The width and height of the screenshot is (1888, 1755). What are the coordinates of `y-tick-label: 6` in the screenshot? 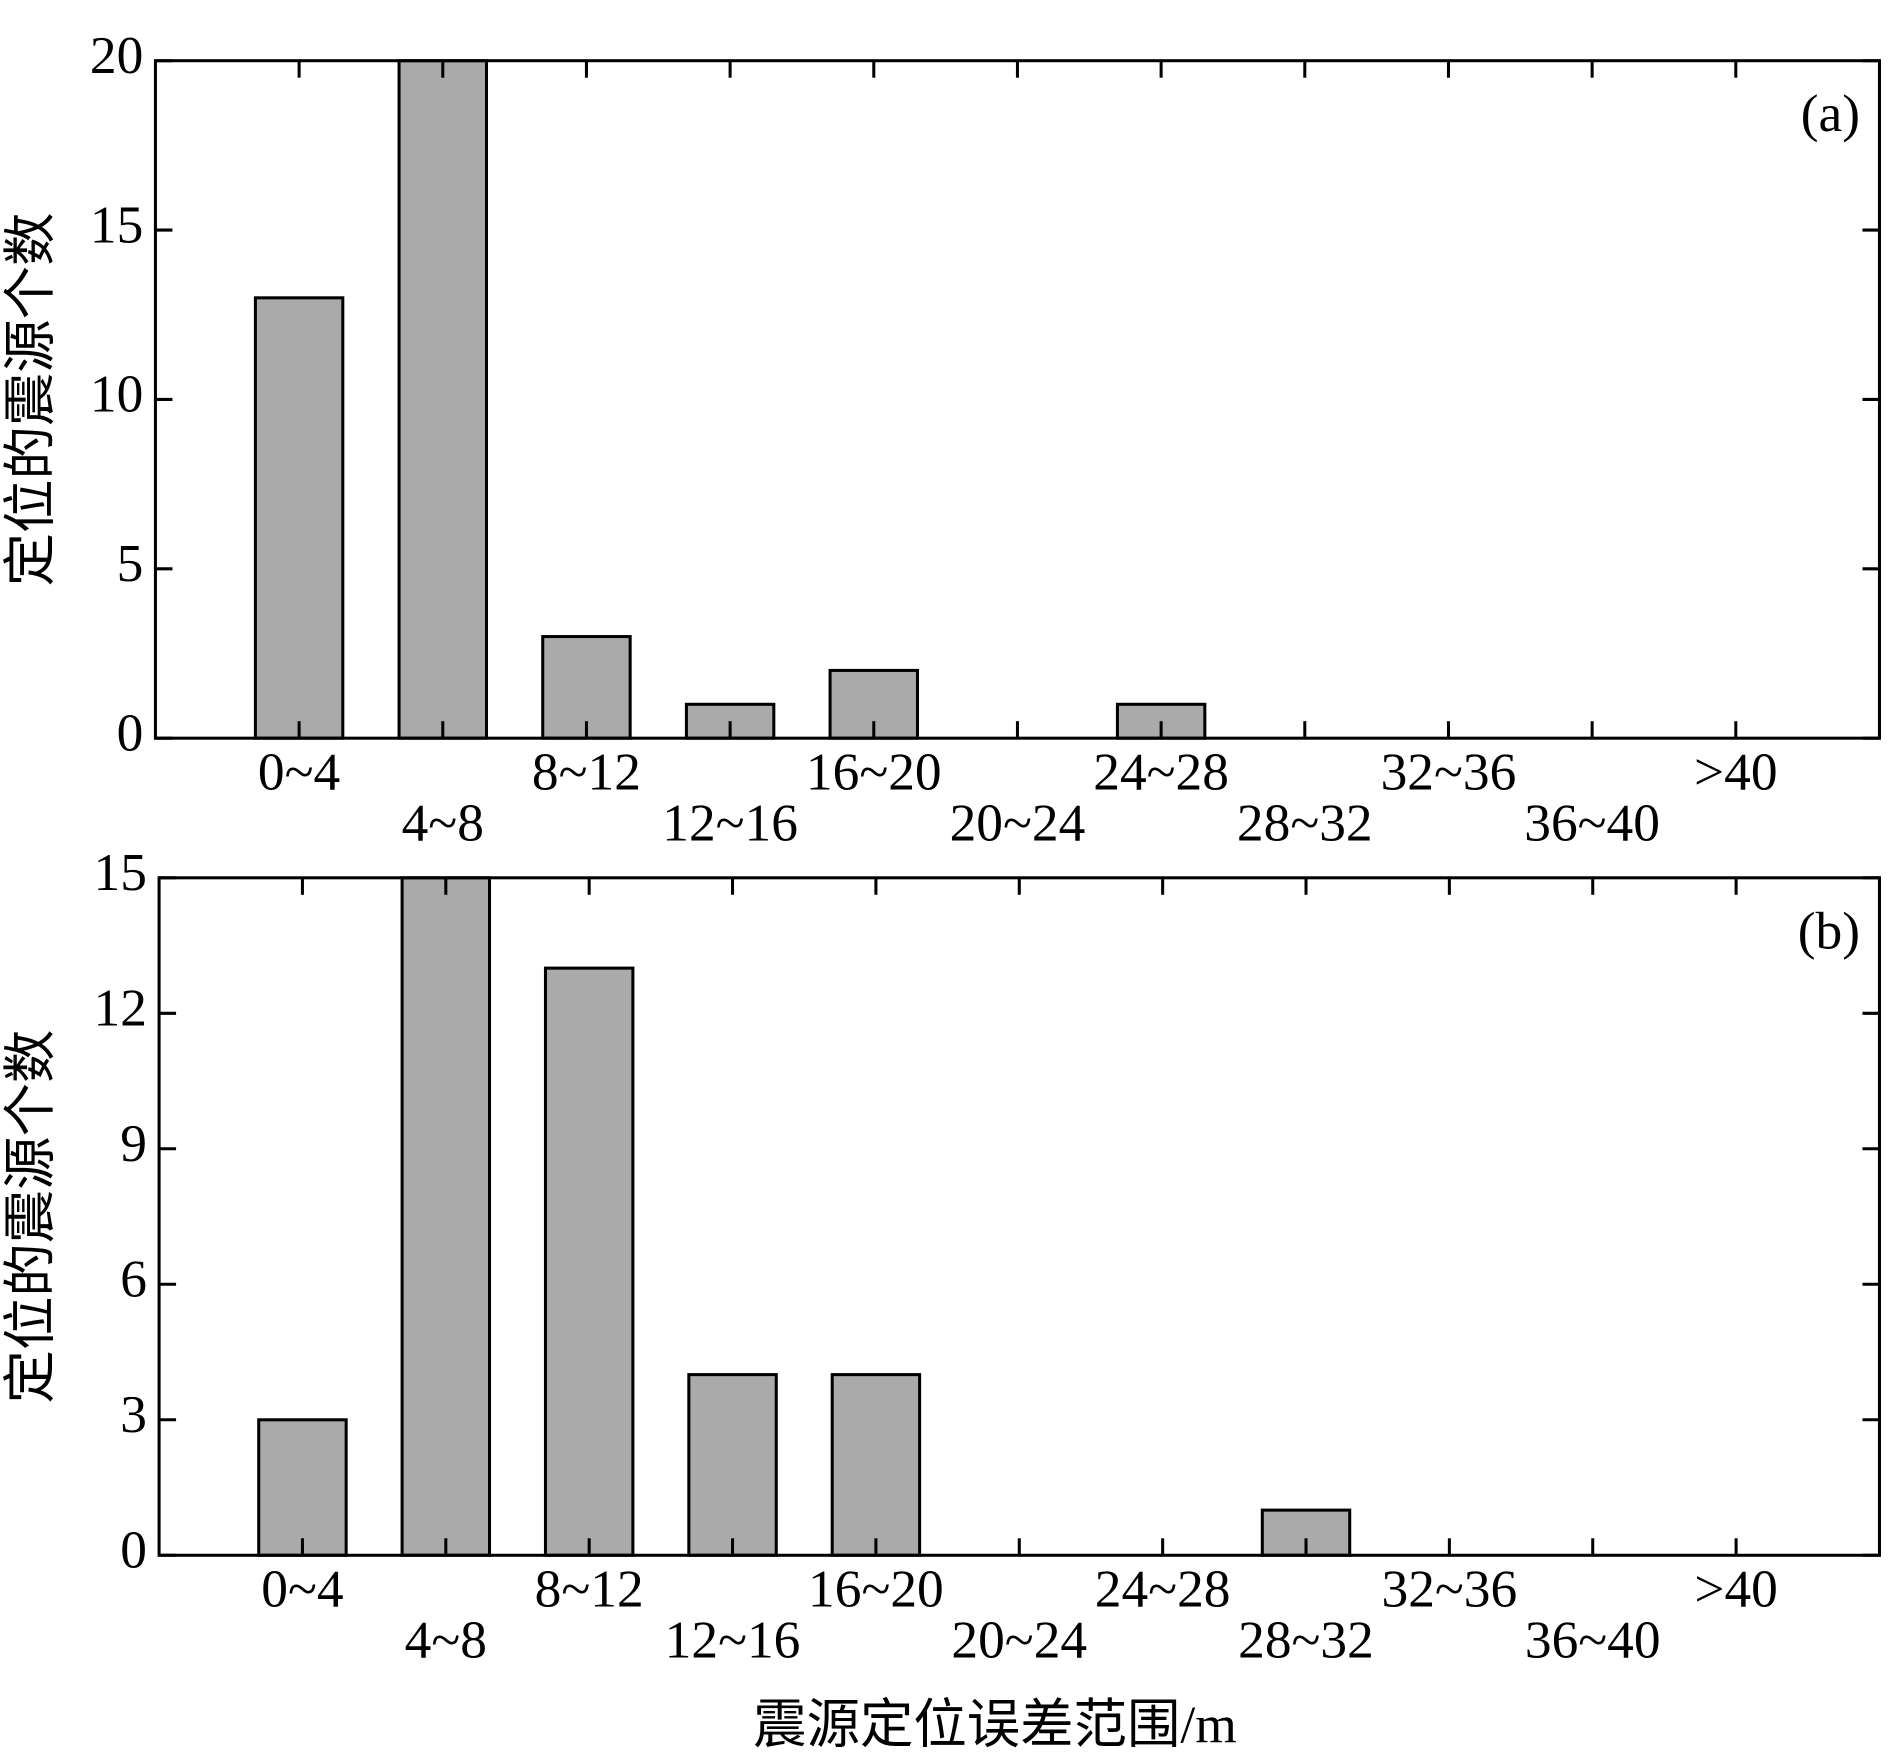 It's located at (133, 1279).